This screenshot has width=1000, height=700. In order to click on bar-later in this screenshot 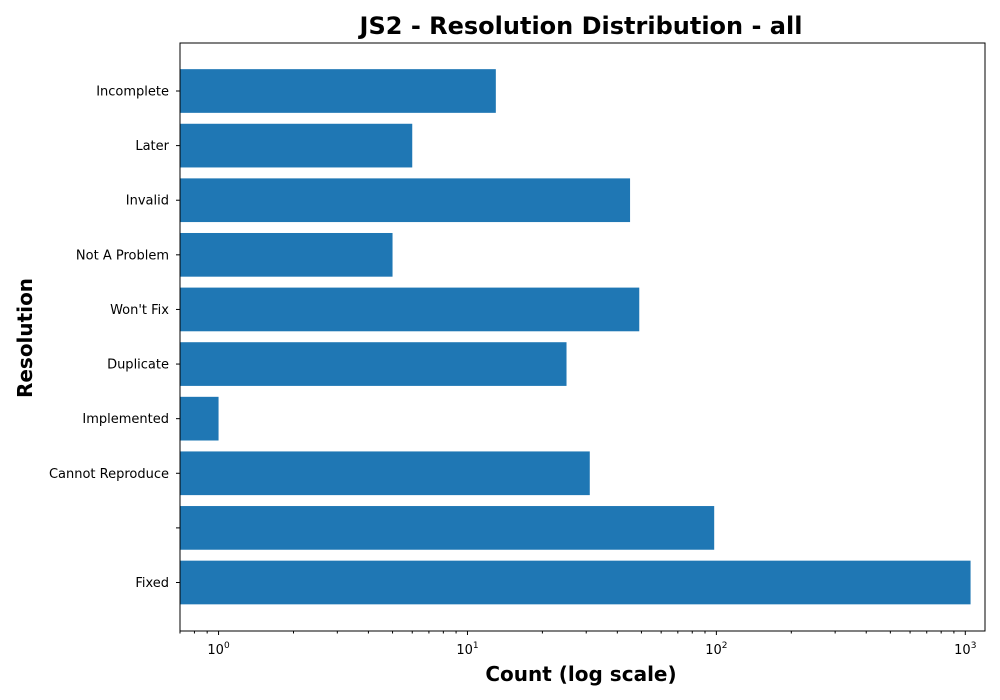, I will do `click(296, 145)`.